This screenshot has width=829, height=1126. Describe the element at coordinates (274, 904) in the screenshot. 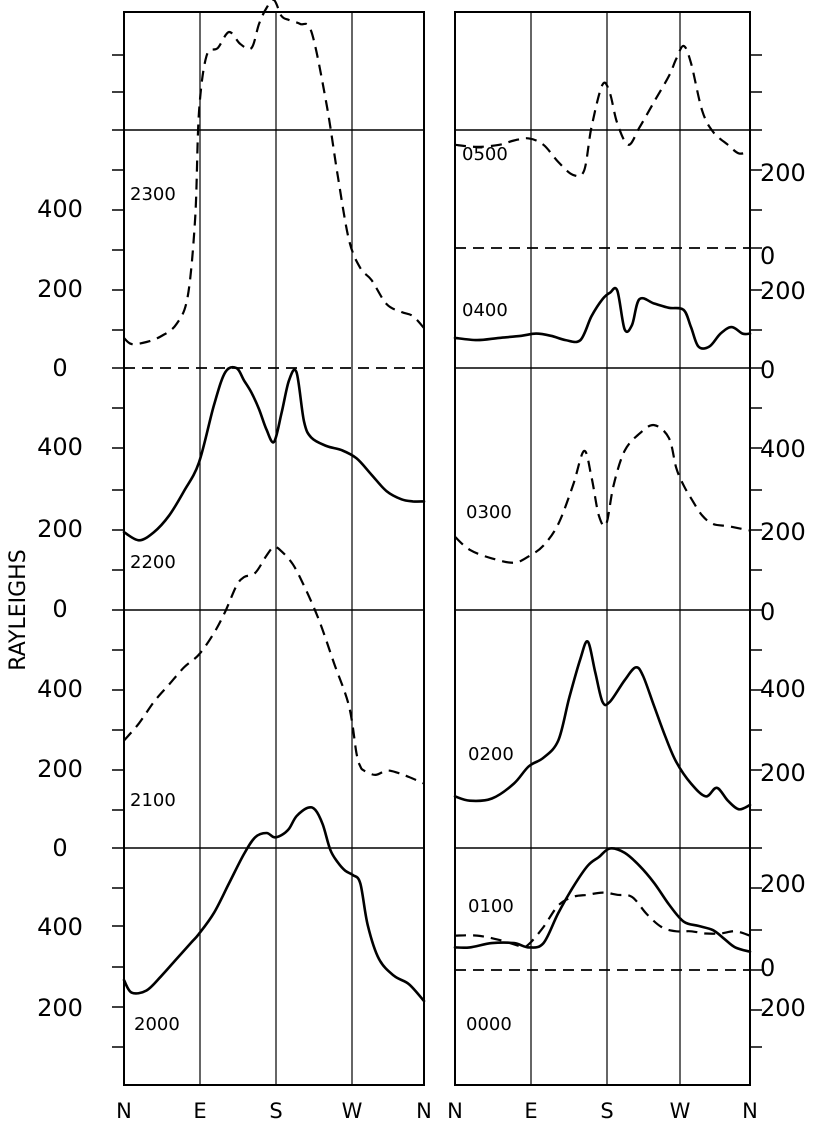

I see `series-line-2000` at that location.